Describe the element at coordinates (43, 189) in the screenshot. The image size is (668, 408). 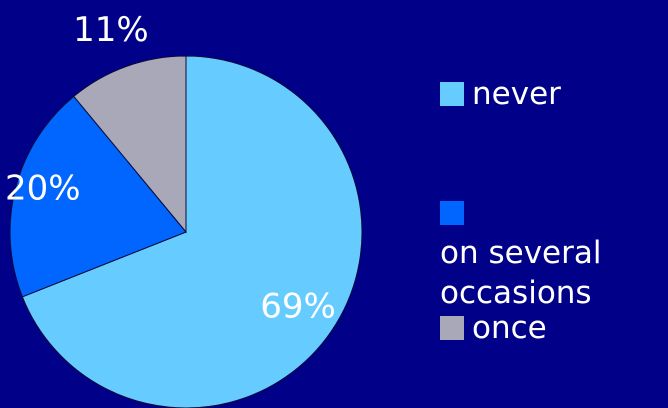
I see `slice-label-several: 20%` at that location.